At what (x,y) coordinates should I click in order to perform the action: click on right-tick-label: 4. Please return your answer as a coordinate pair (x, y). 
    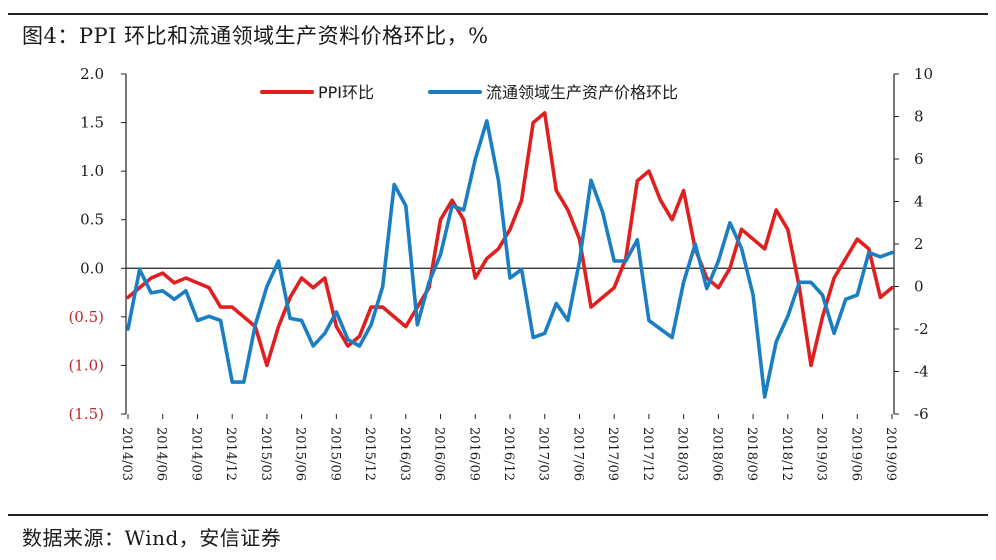
    Looking at the image, I should click on (919, 202).